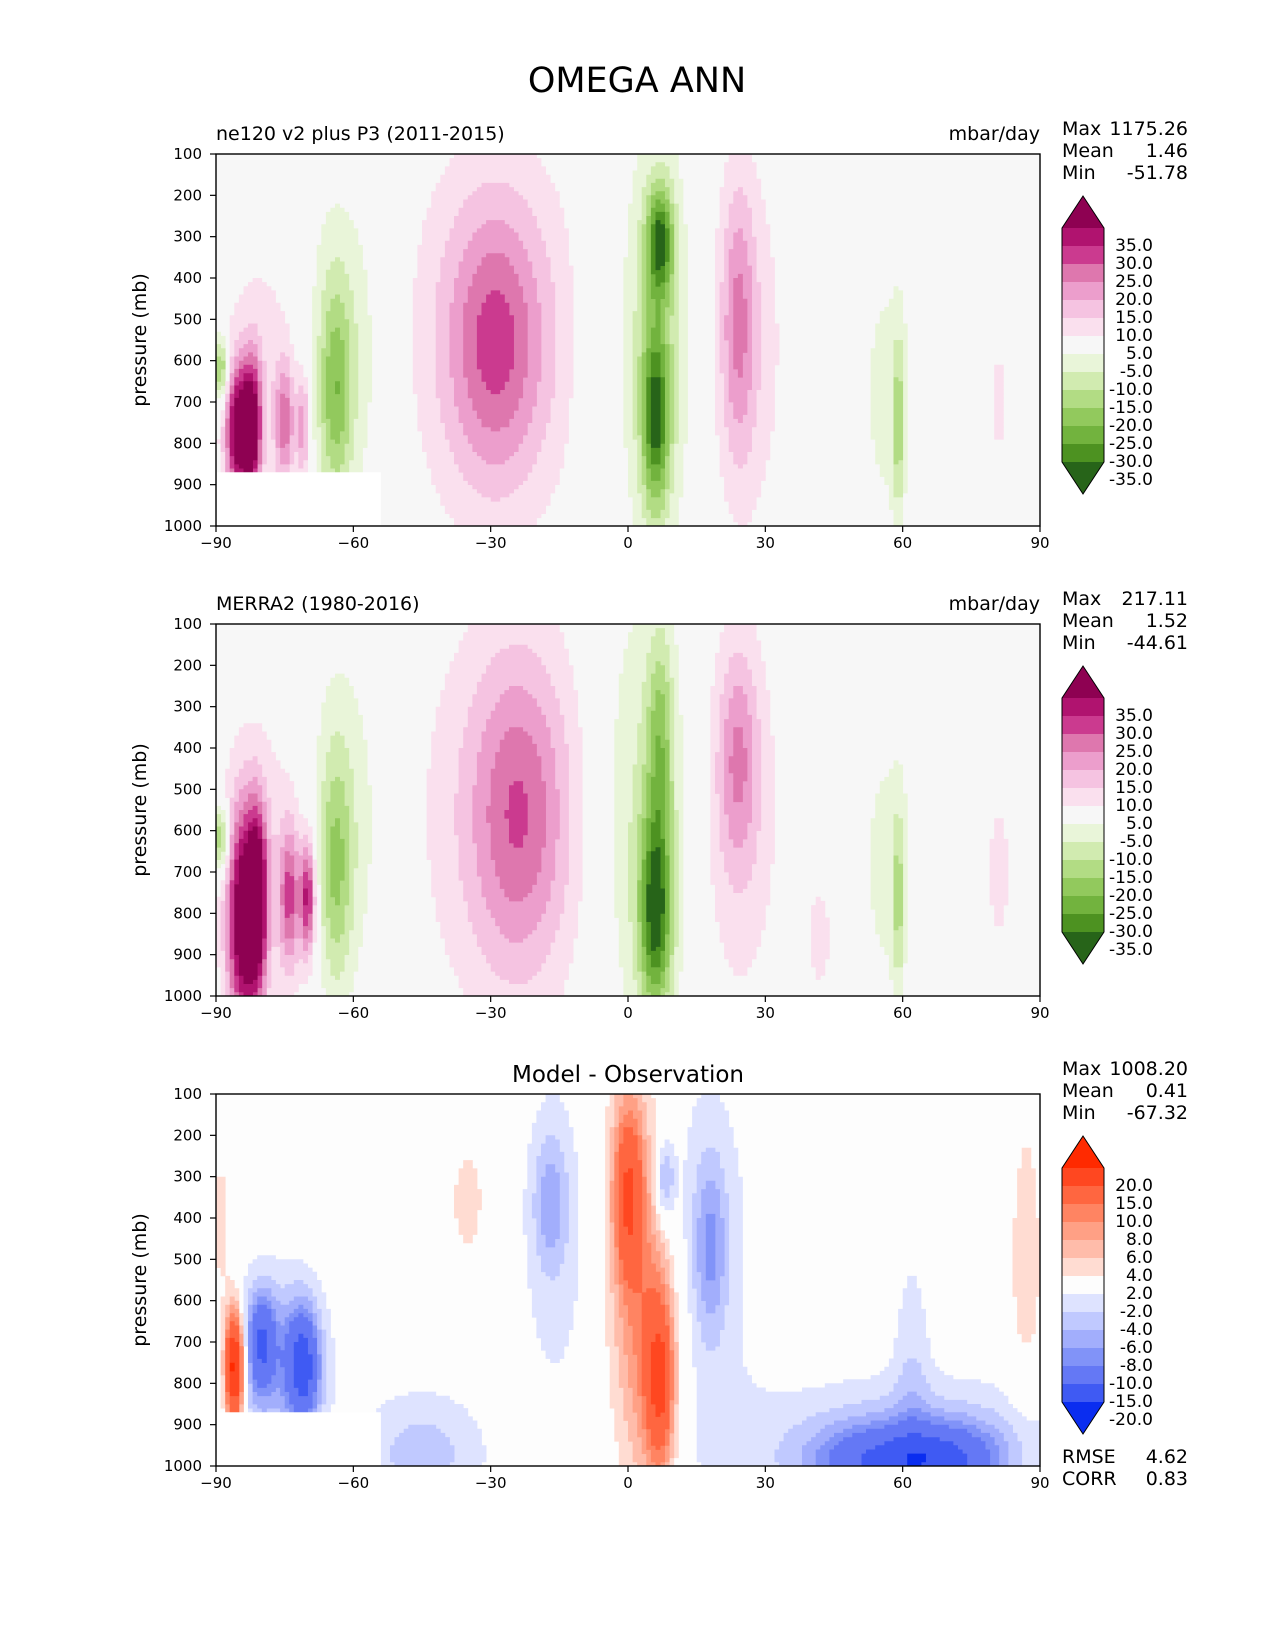  Describe the element at coordinates (1167, 621) in the screenshot. I see `stat-mean-value: 1.52` at that location.